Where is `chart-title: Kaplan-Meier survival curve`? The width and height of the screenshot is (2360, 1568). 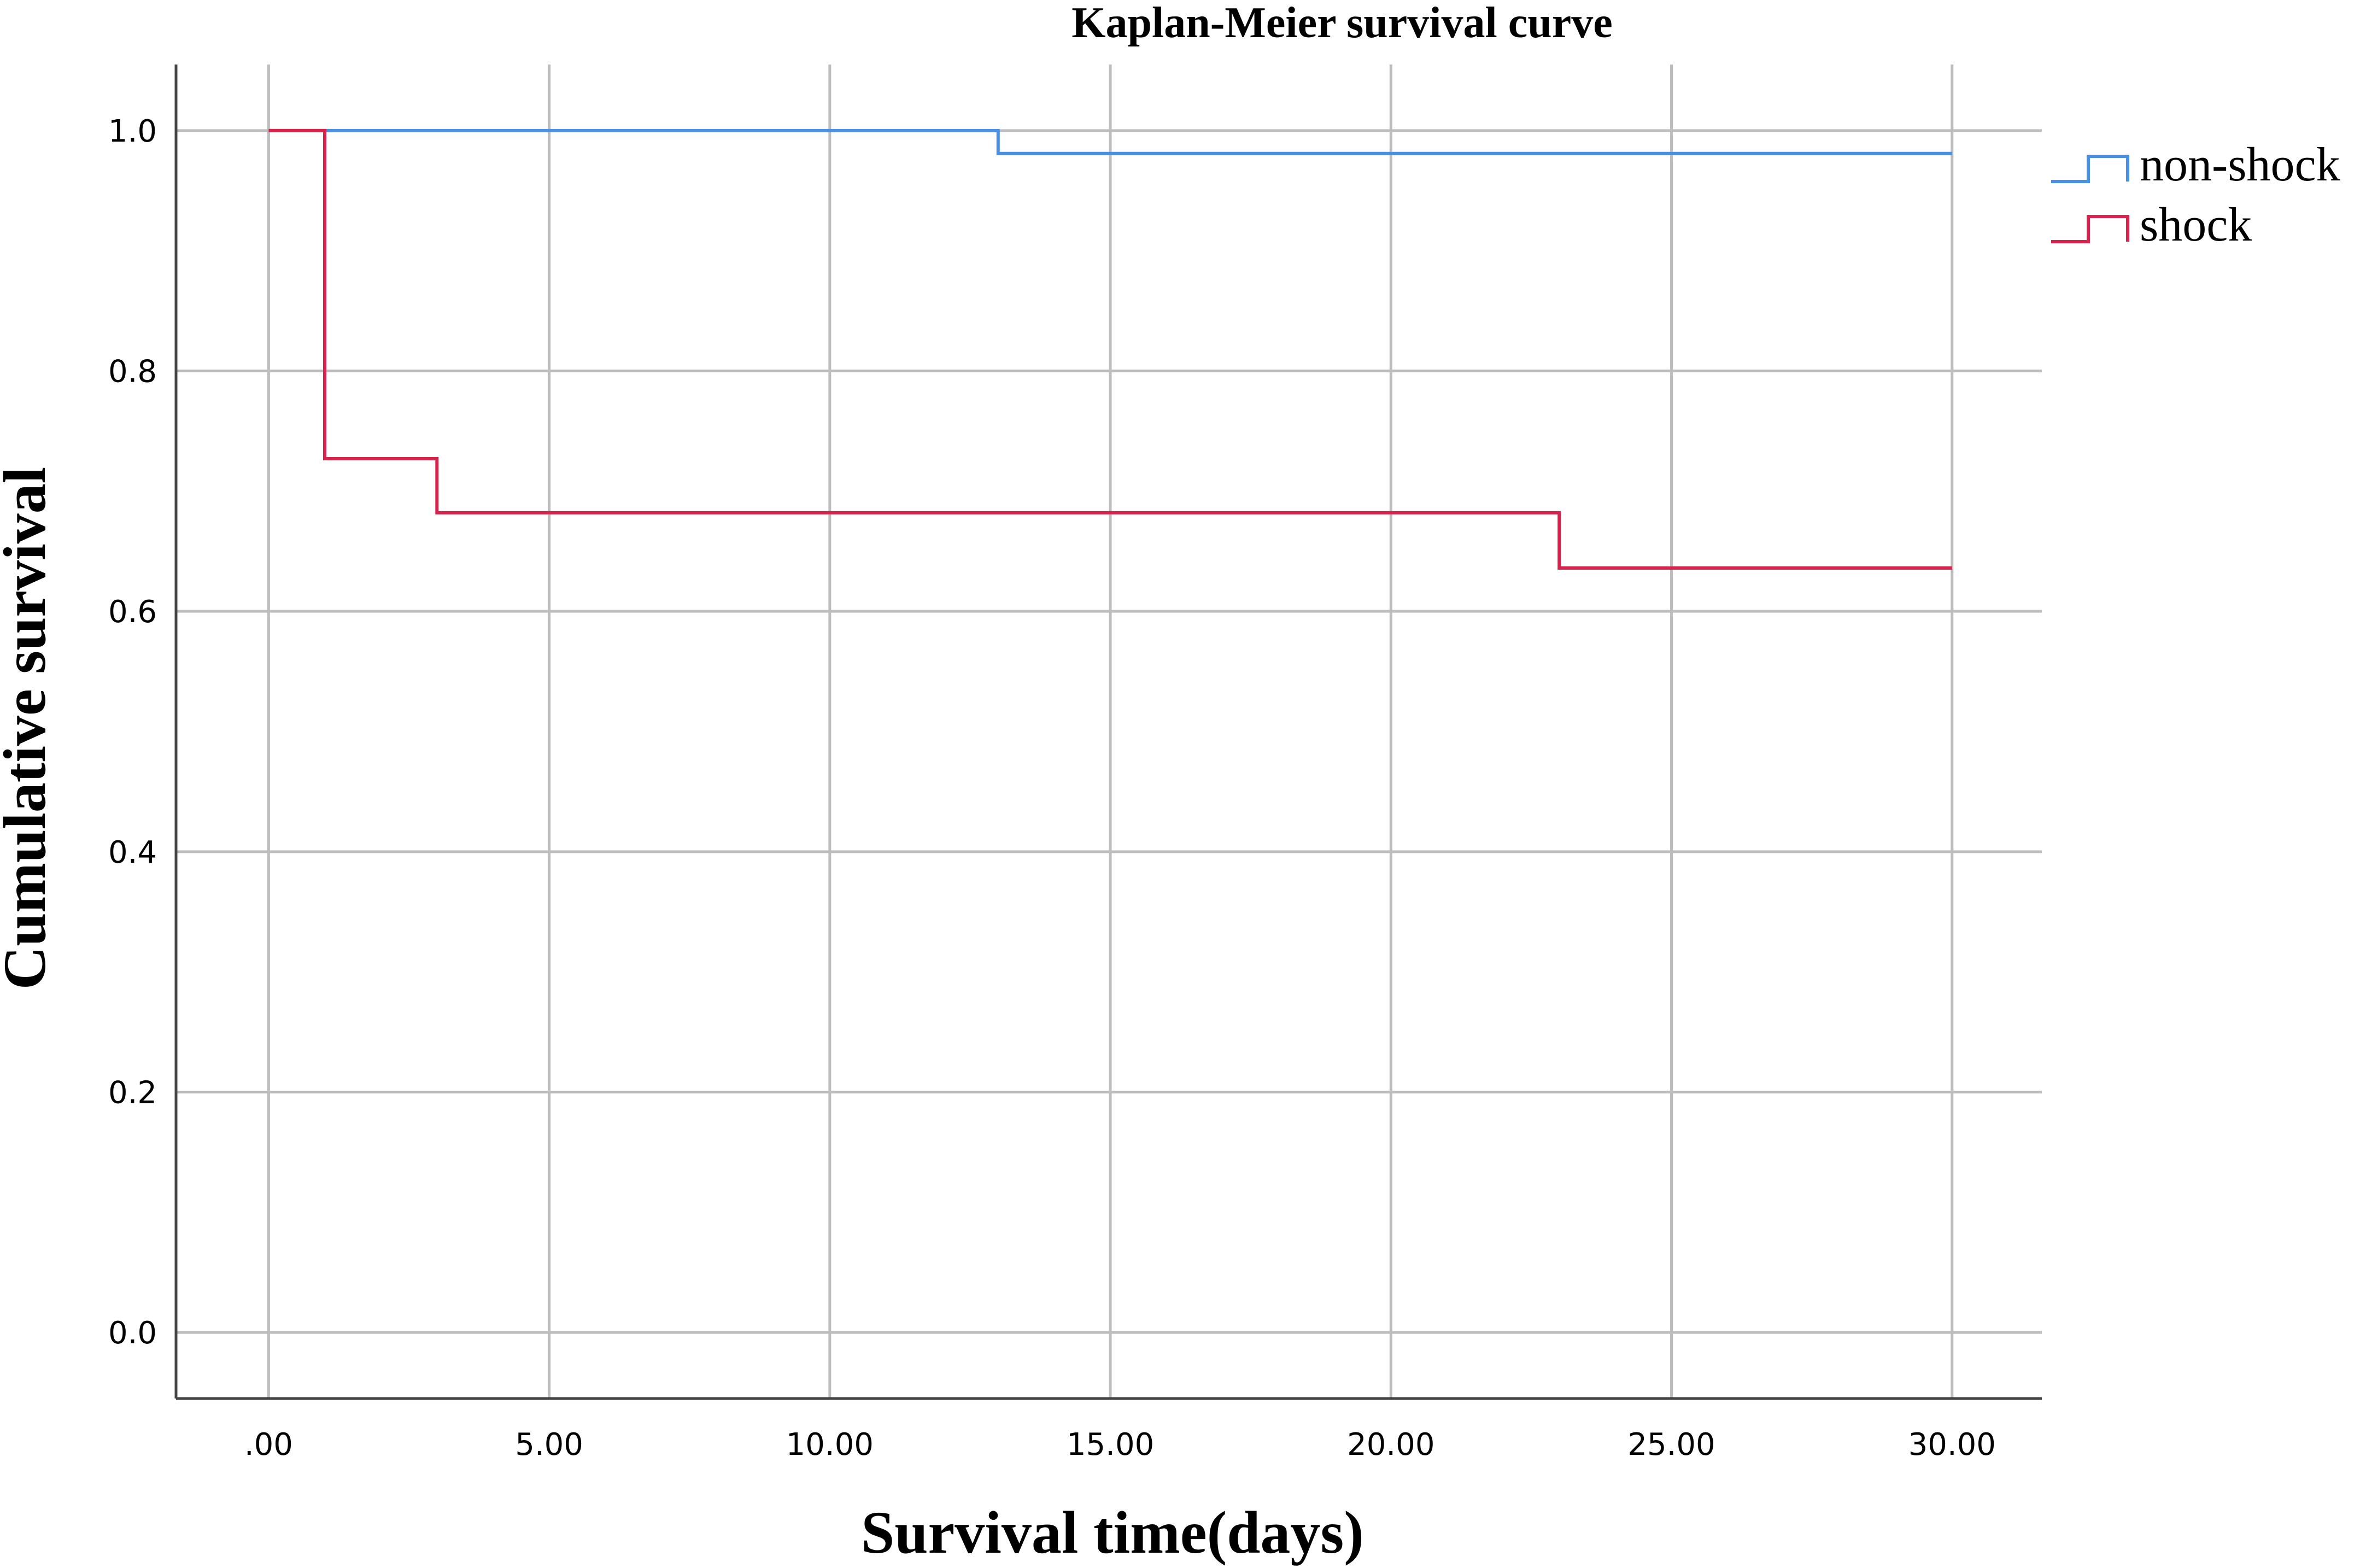 chart-title: Kaplan-Meier survival curve is located at coordinates (1342, 23).